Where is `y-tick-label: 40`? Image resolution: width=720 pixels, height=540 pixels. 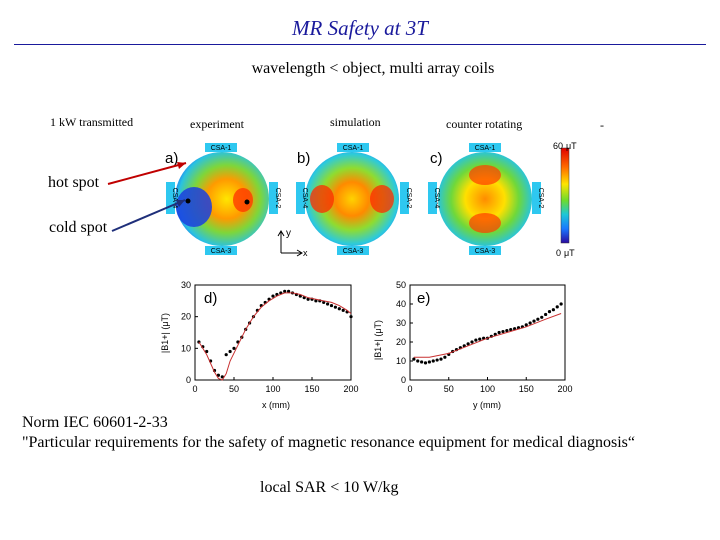
y-tick-label: 40 is located at coordinates (401, 304).